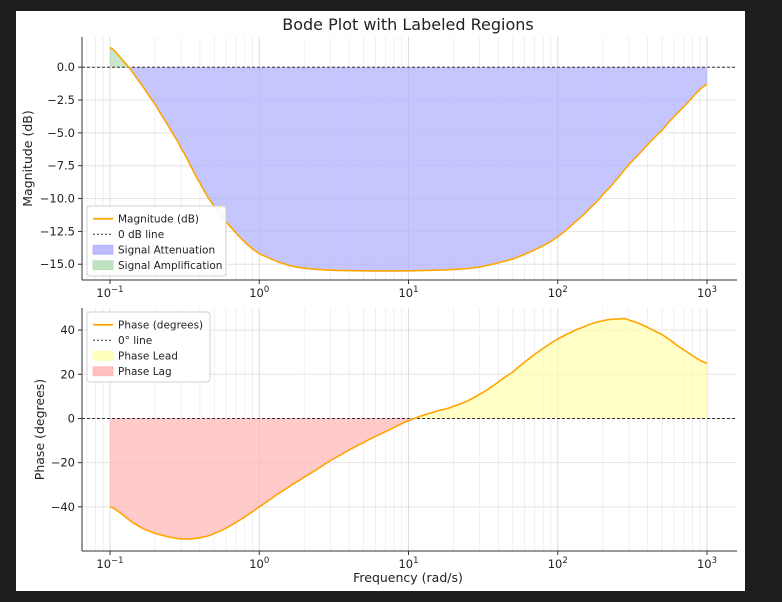 The image size is (782, 602). What do you see at coordinates (71, 418) in the screenshot?
I see `phase-y-tick-label: 0` at bounding box center [71, 418].